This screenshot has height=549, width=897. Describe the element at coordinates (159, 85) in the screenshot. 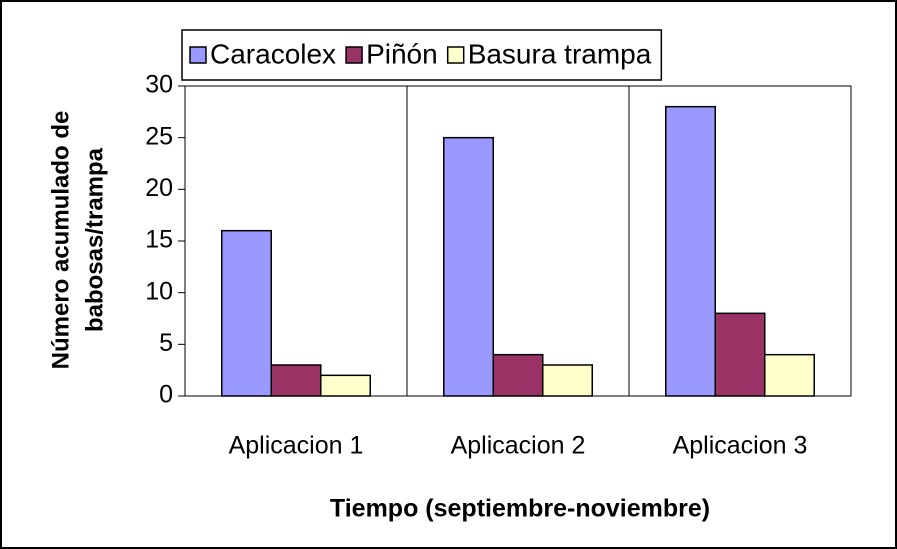

I see `y-tick-label: 30` at that location.